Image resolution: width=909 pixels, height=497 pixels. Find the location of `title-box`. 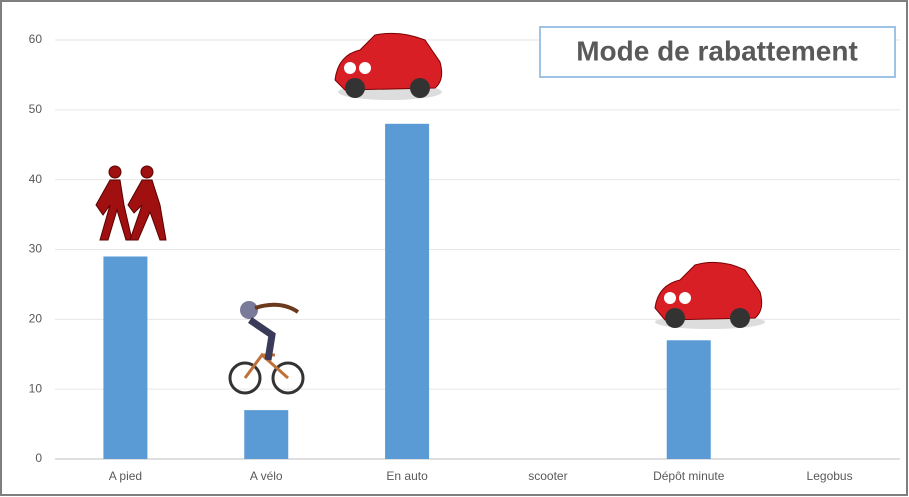

title-box is located at coordinates (717, 52).